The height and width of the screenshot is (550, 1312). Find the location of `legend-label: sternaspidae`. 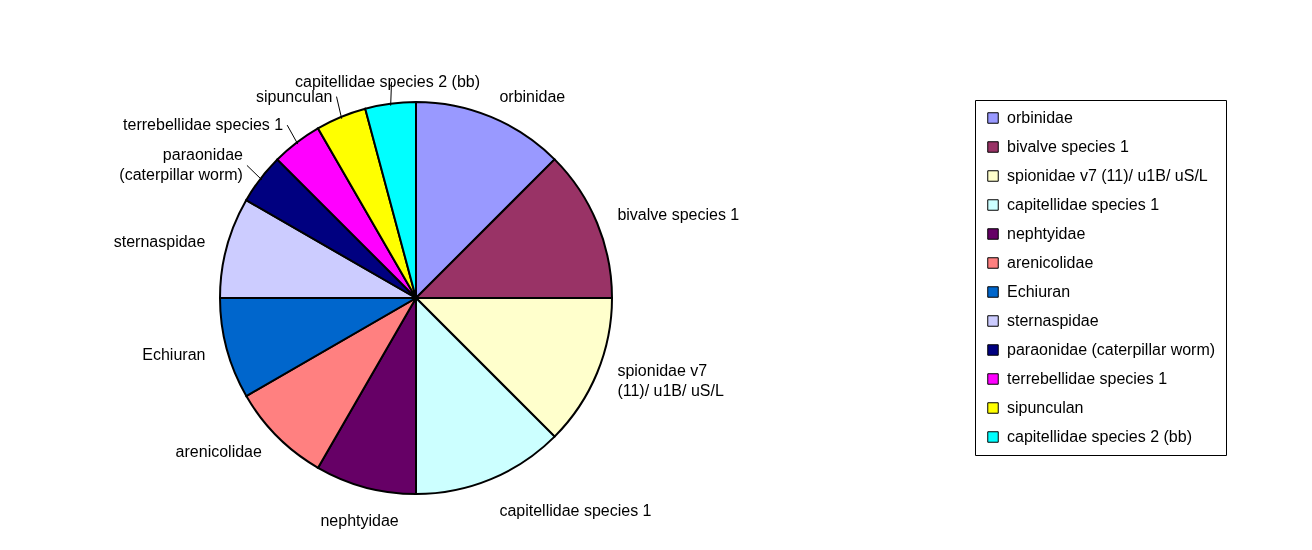

legend-label: sternaspidae is located at coordinates (1053, 320).